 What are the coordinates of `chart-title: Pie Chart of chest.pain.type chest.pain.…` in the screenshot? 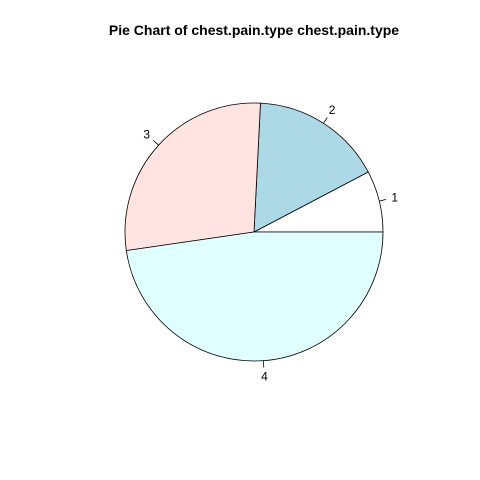 It's located at (254, 30).